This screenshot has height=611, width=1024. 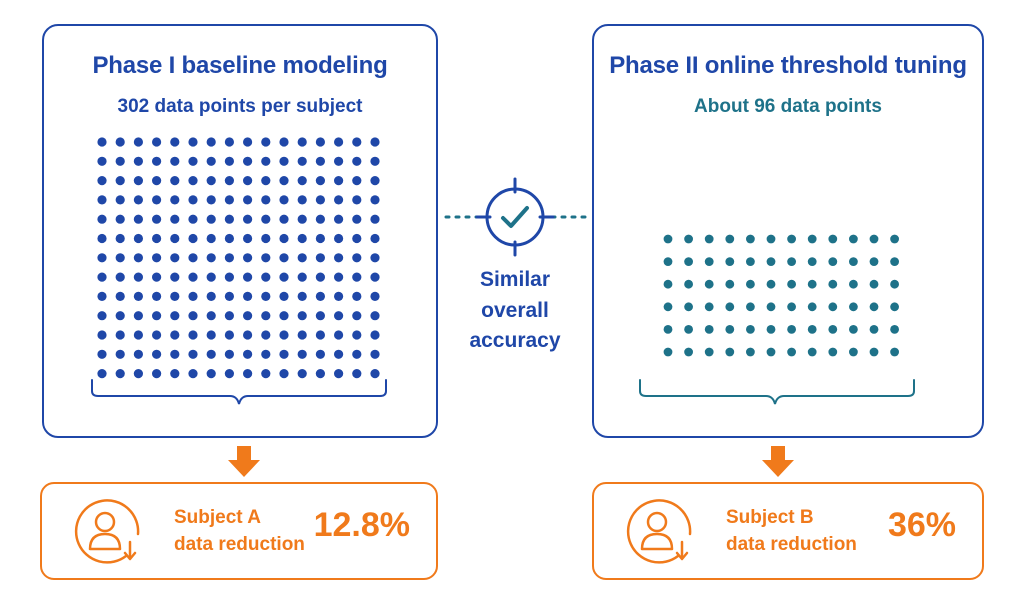 What do you see at coordinates (240, 106) in the screenshot?
I see `phase1-subtitle: 302 data points per subject` at bounding box center [240, 106].